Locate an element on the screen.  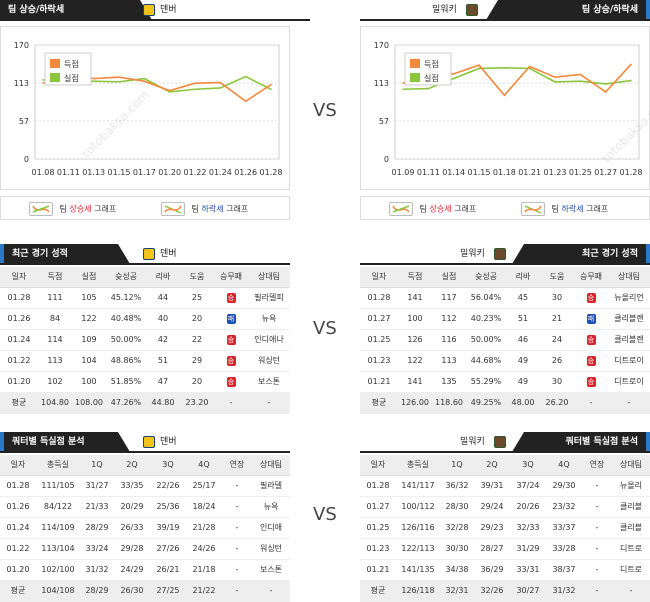
table-cell: 01.20 is located at coordinates (18, 570).